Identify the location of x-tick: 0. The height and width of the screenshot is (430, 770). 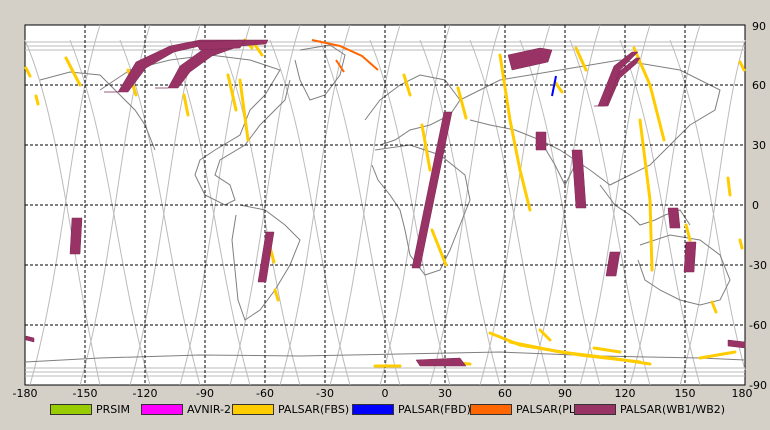
(385, 393).